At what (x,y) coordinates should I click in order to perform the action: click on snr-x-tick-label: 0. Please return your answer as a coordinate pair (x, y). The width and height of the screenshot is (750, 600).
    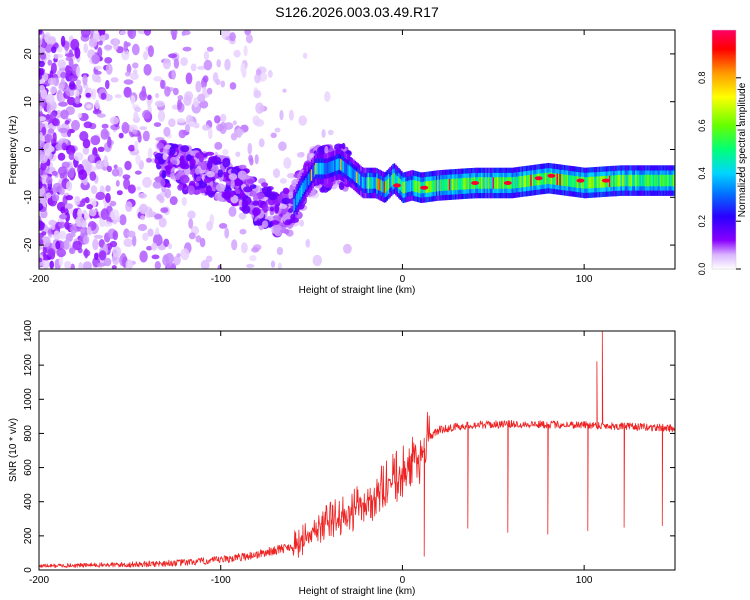
    Looking at the image, I should click on (403, 580).